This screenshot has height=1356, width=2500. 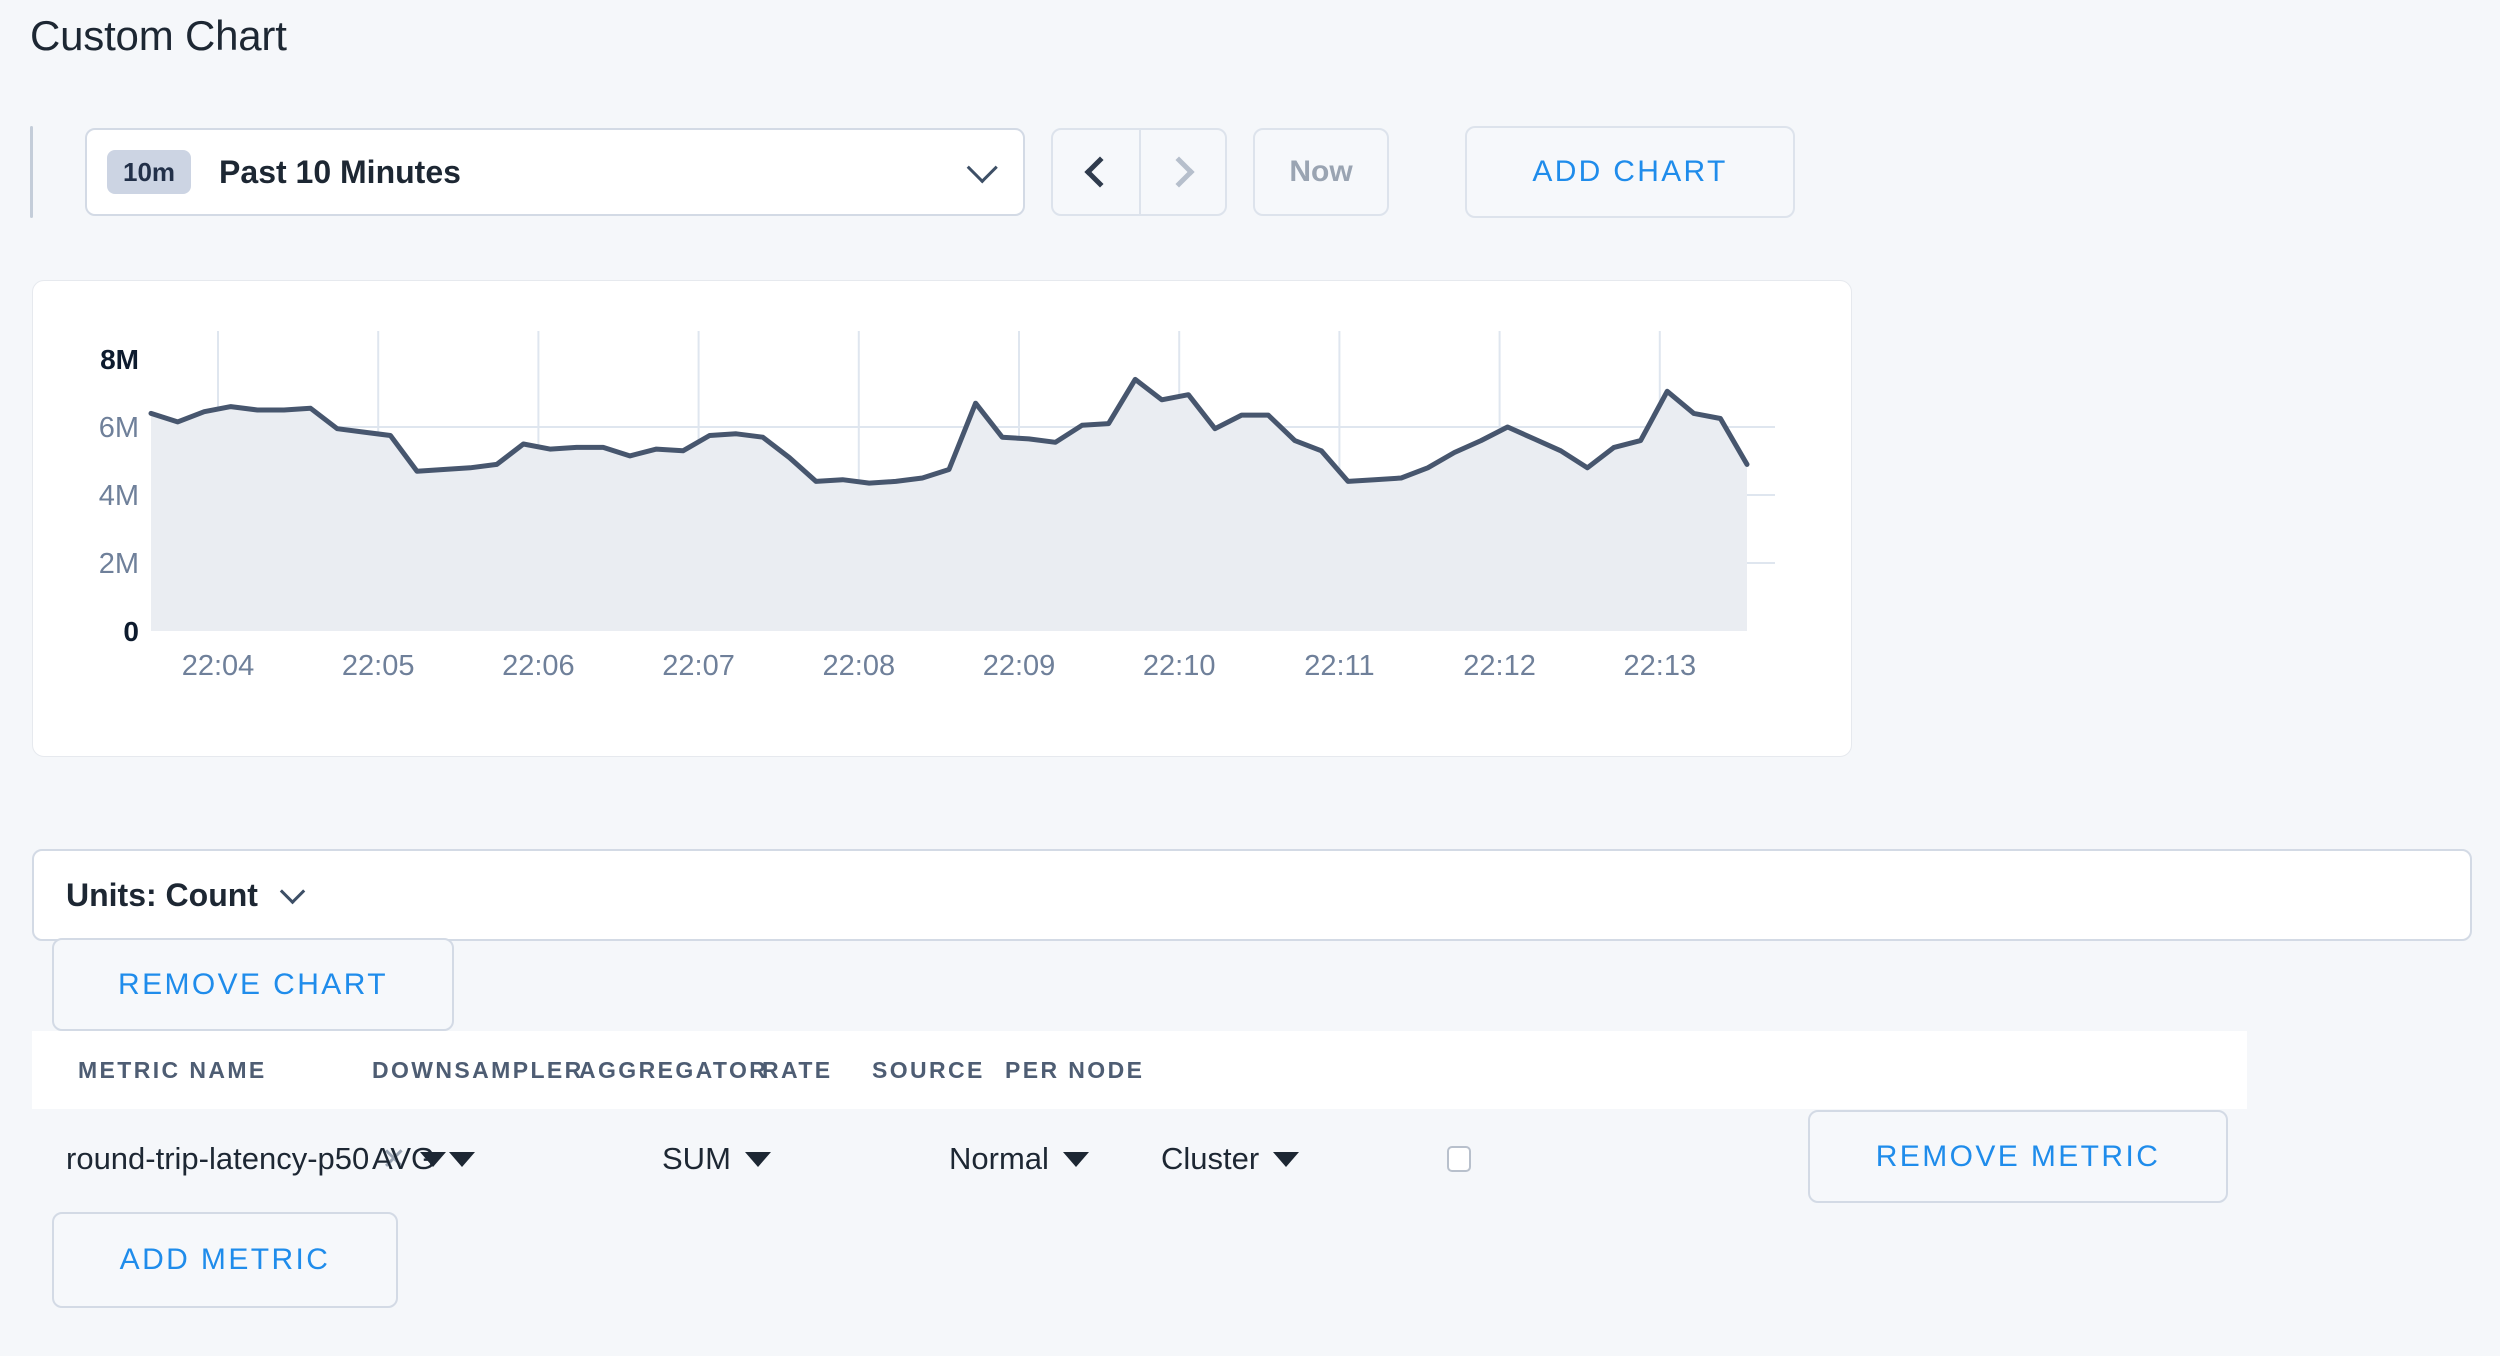 What do you see at coordinates (119, 564) in the screenshot?
I see `svg-text: 2M` at bounding box center [119, 564].